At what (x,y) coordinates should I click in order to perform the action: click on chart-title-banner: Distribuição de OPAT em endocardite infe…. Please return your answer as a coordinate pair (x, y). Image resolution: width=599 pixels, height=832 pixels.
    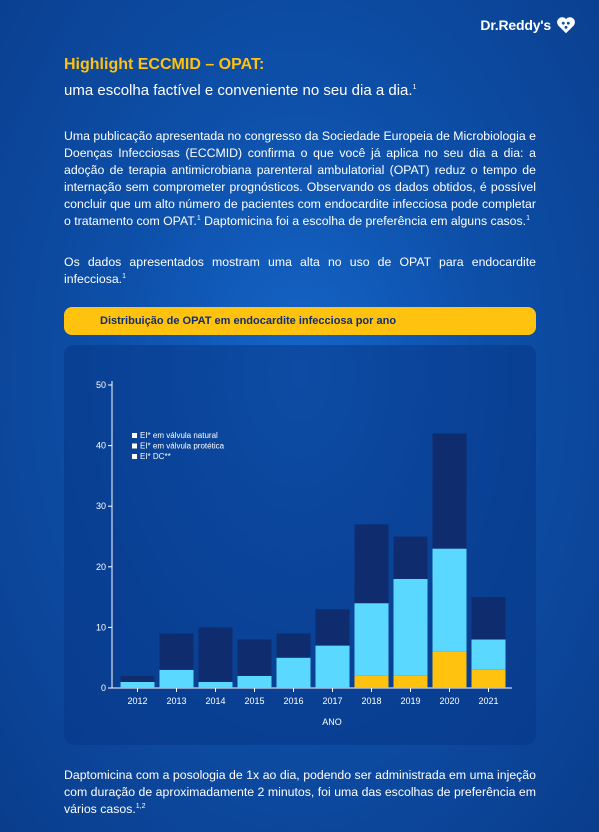
    Looking at the image, I should click on (300, 321).